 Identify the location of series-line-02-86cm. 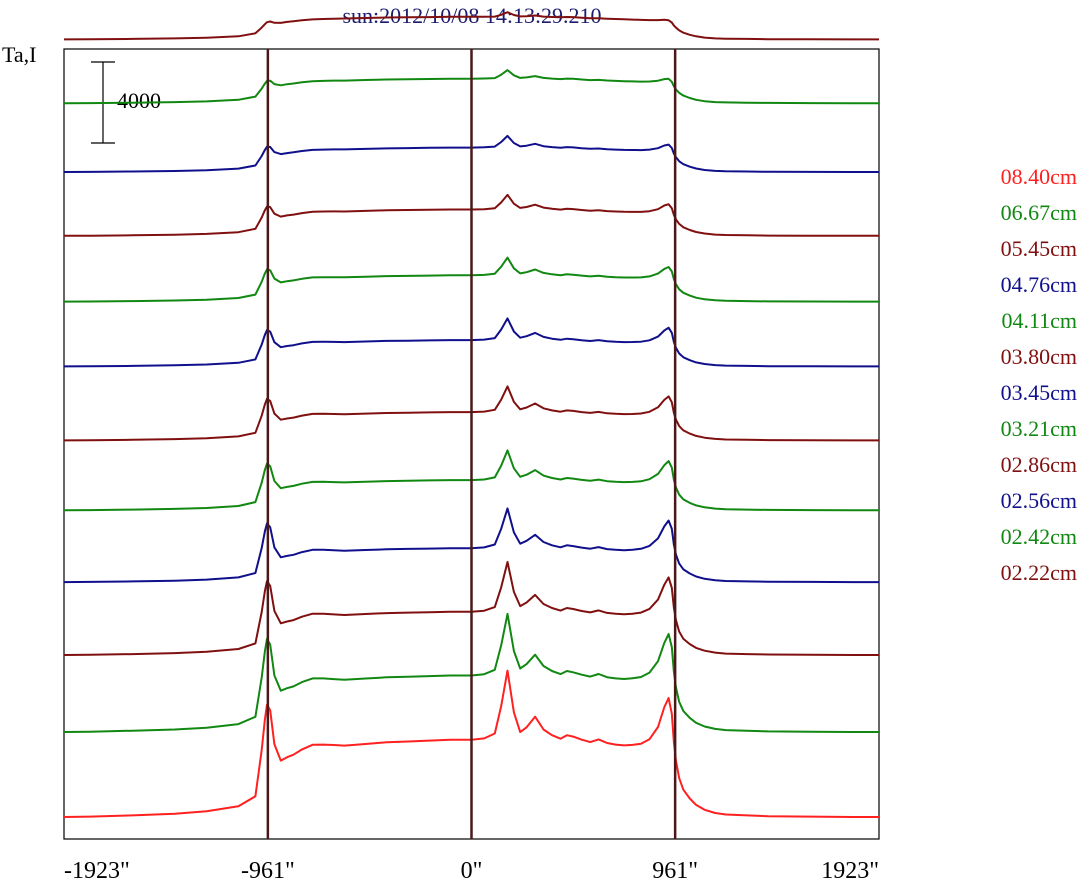
(471, 215).